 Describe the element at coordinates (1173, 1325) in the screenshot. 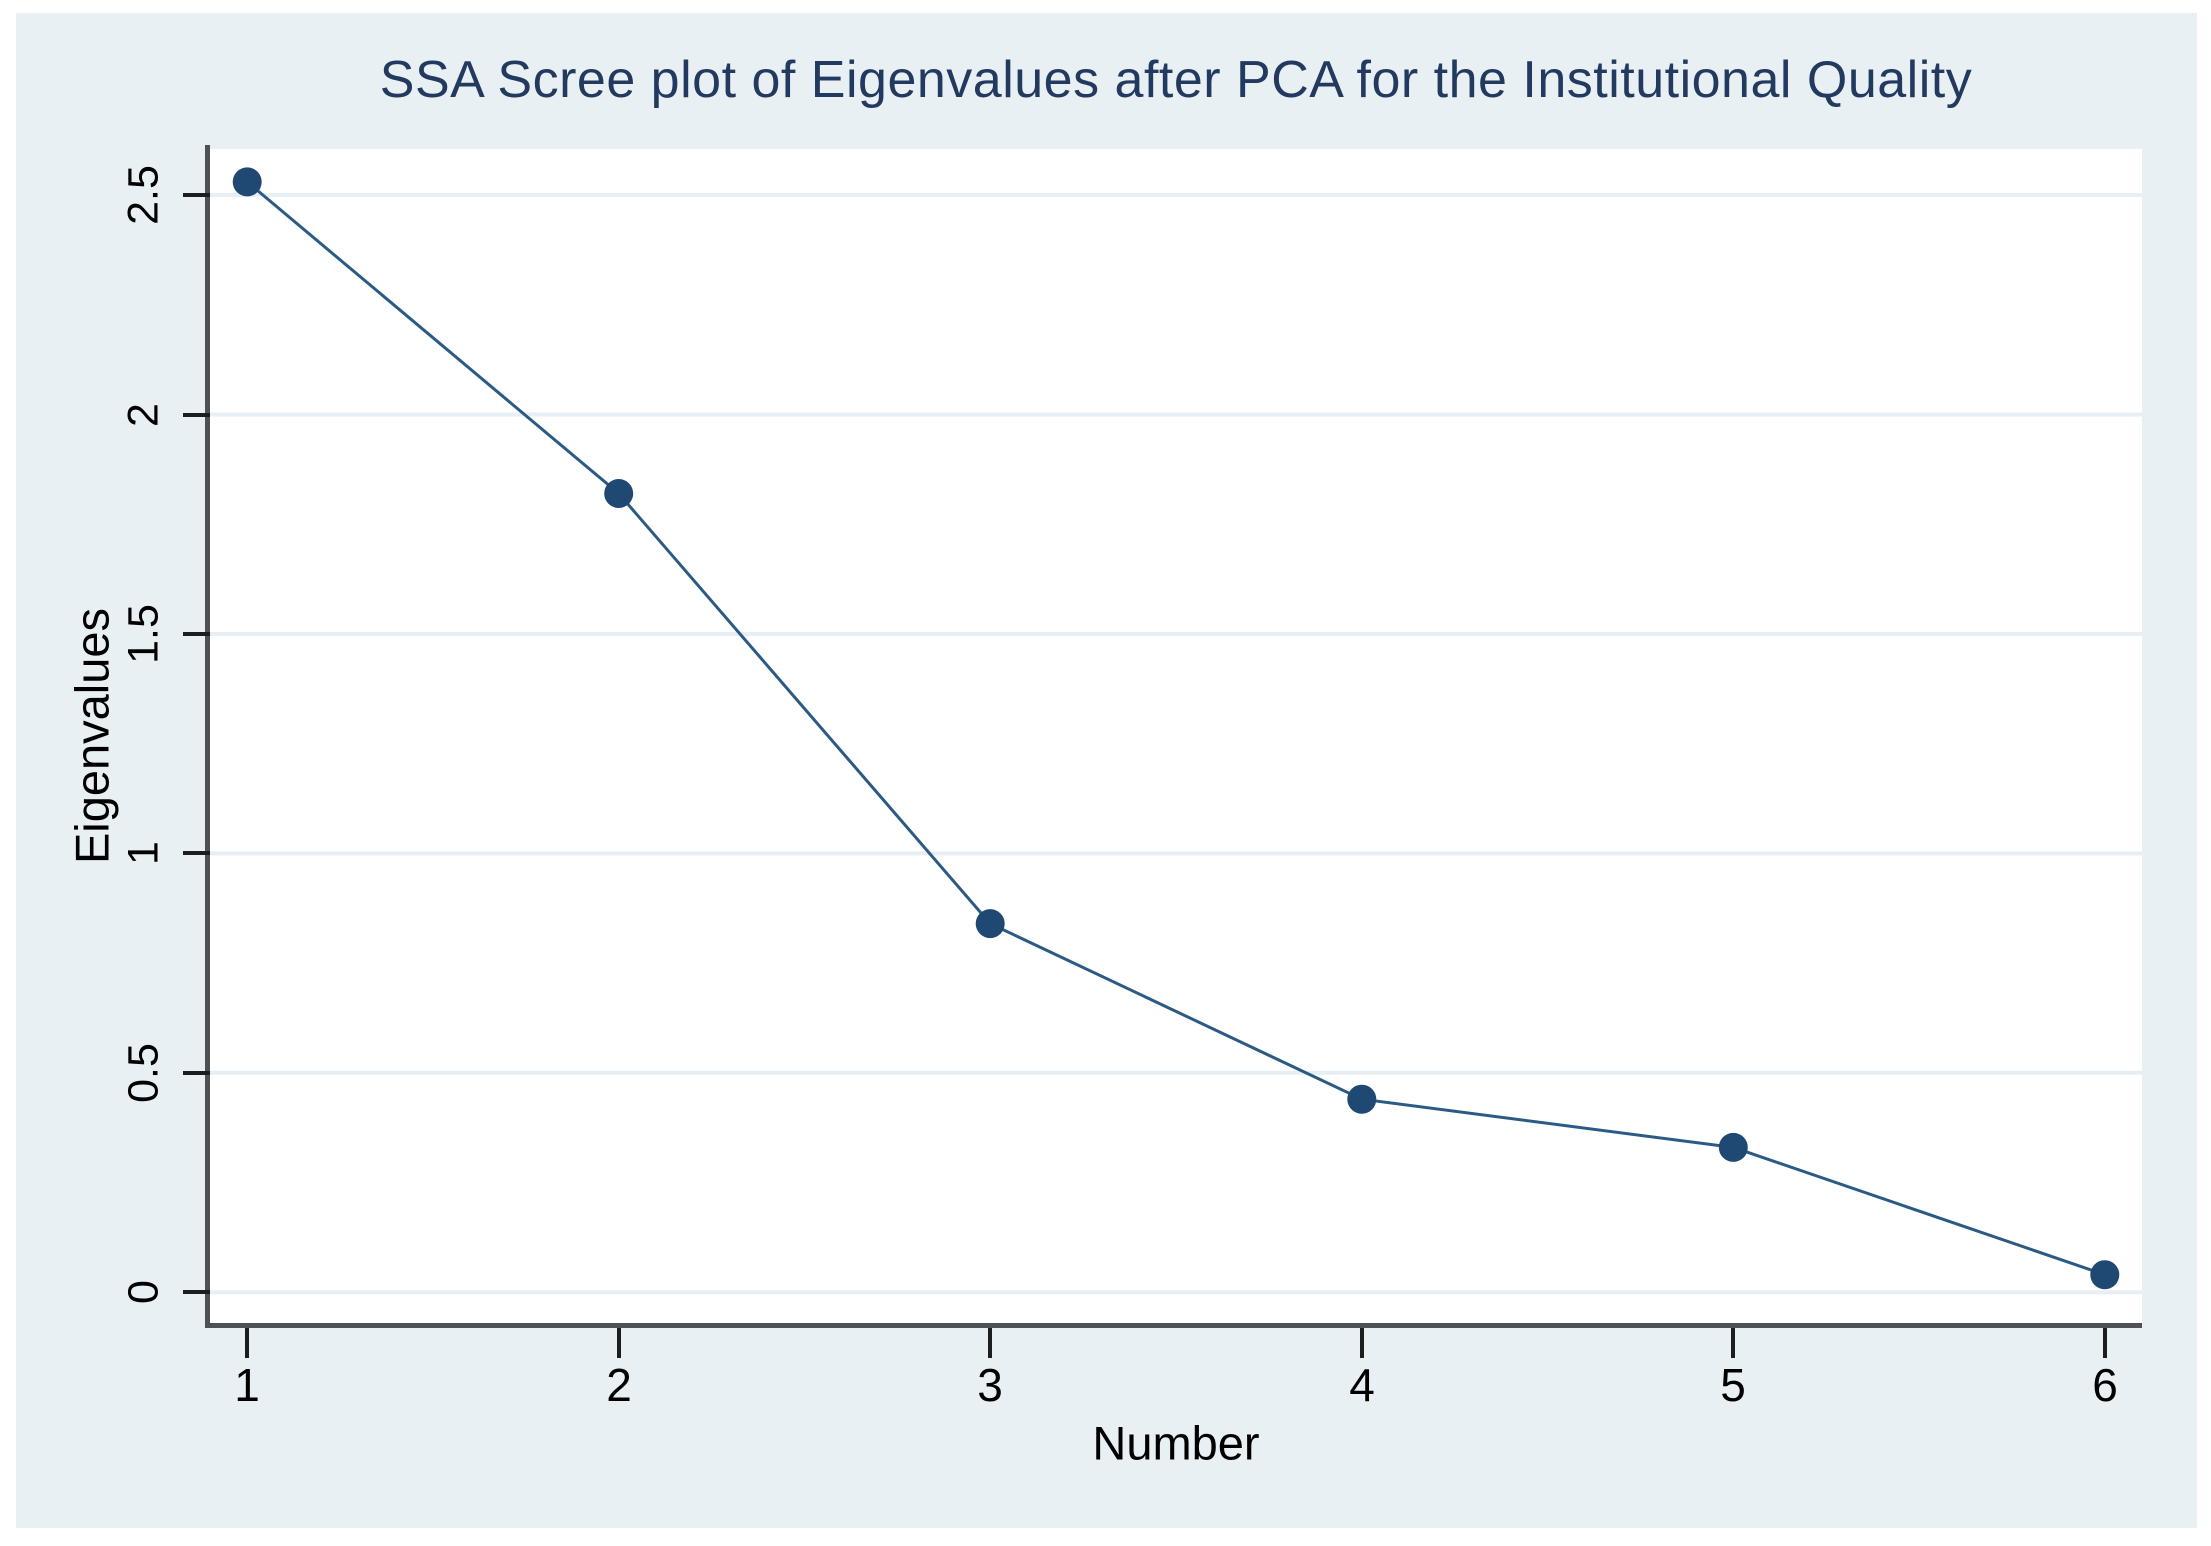

I see `x-axis-line` at that location.